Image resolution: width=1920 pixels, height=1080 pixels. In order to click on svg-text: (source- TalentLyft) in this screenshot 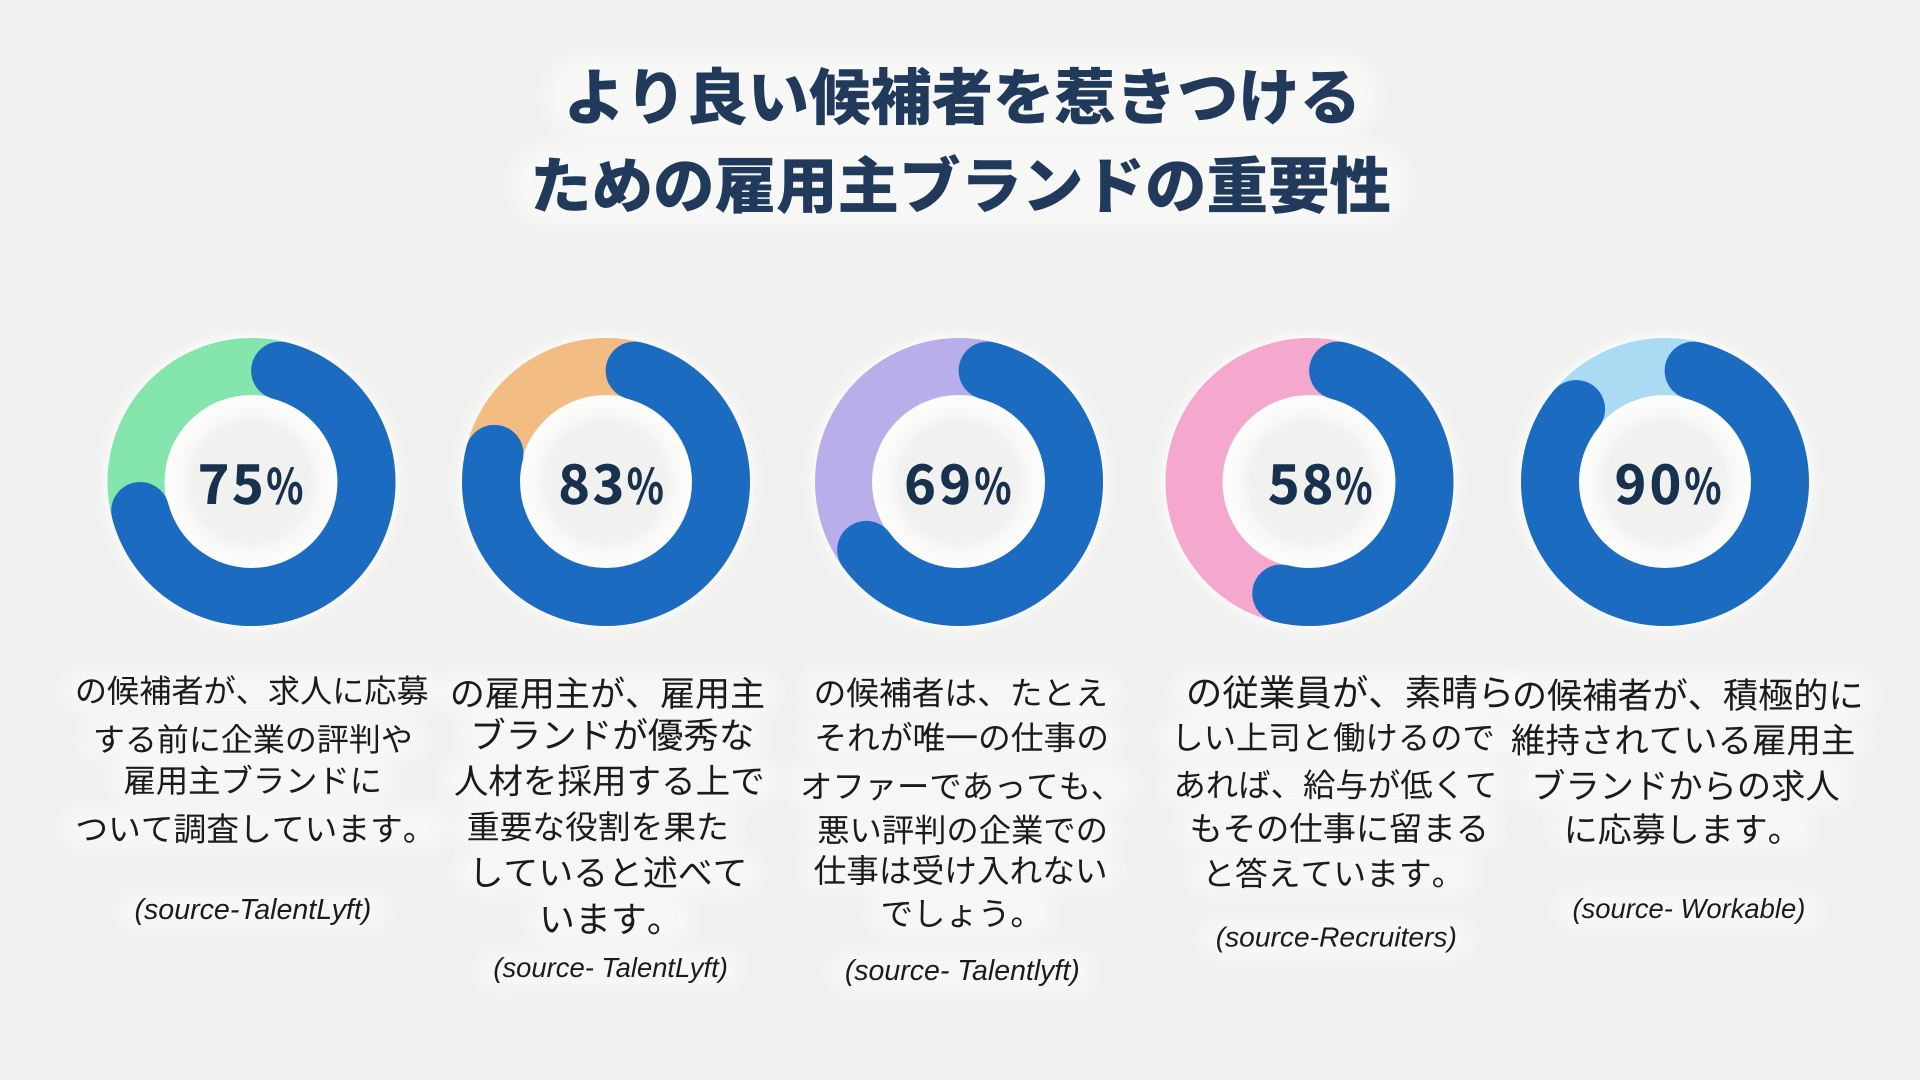, I will do `click(610, 967)`.